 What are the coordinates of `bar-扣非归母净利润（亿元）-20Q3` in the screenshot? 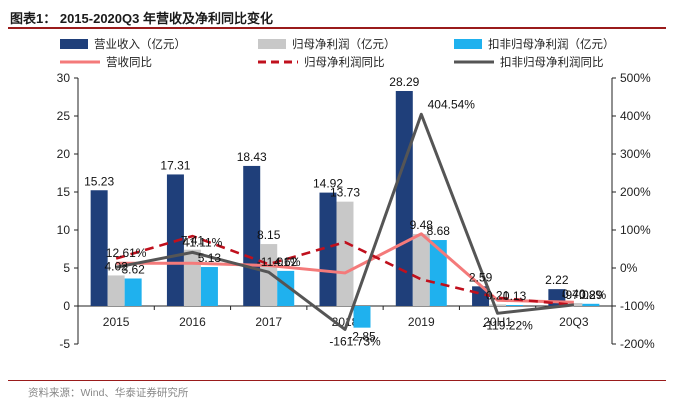 It's located at (591, 304).